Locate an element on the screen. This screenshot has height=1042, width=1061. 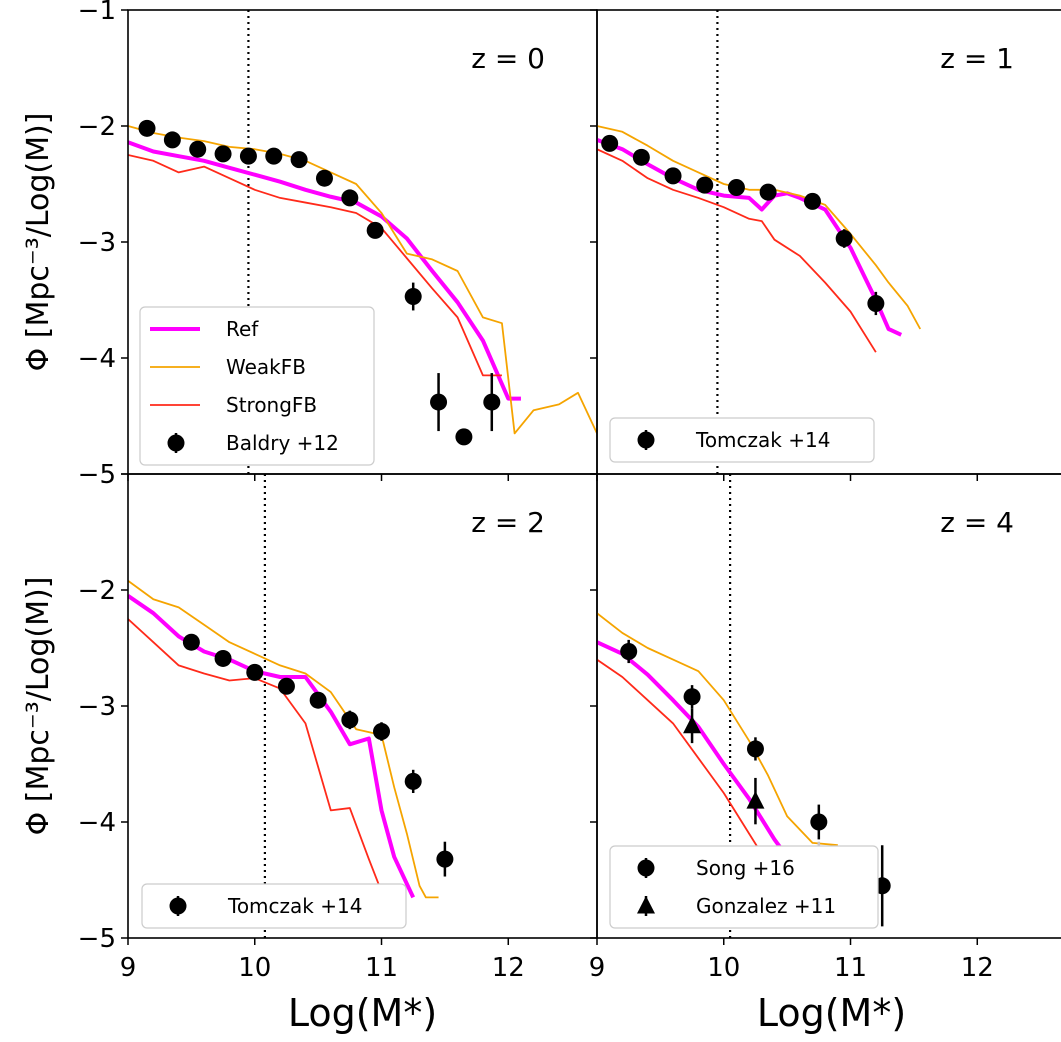
legend-marker-triangle is located at coordinates (646, 905).